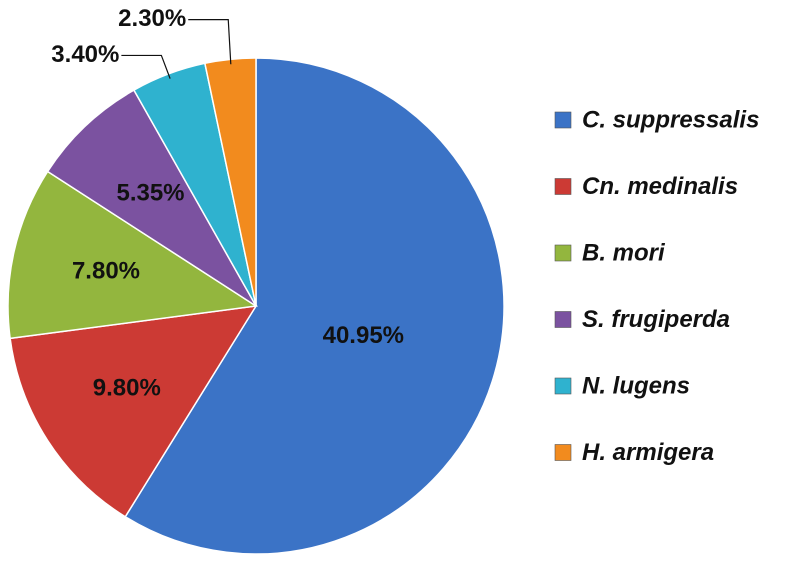 The width and height of the screenshot is (789, 562). I want to click on legend-label: N. lugens, so click(636, 385).